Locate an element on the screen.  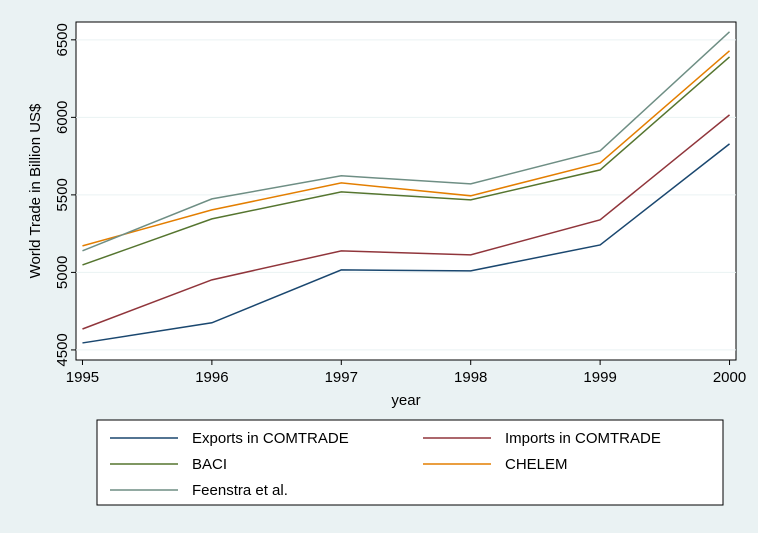
legend-label: BACI is located at coordinates (209, 464).